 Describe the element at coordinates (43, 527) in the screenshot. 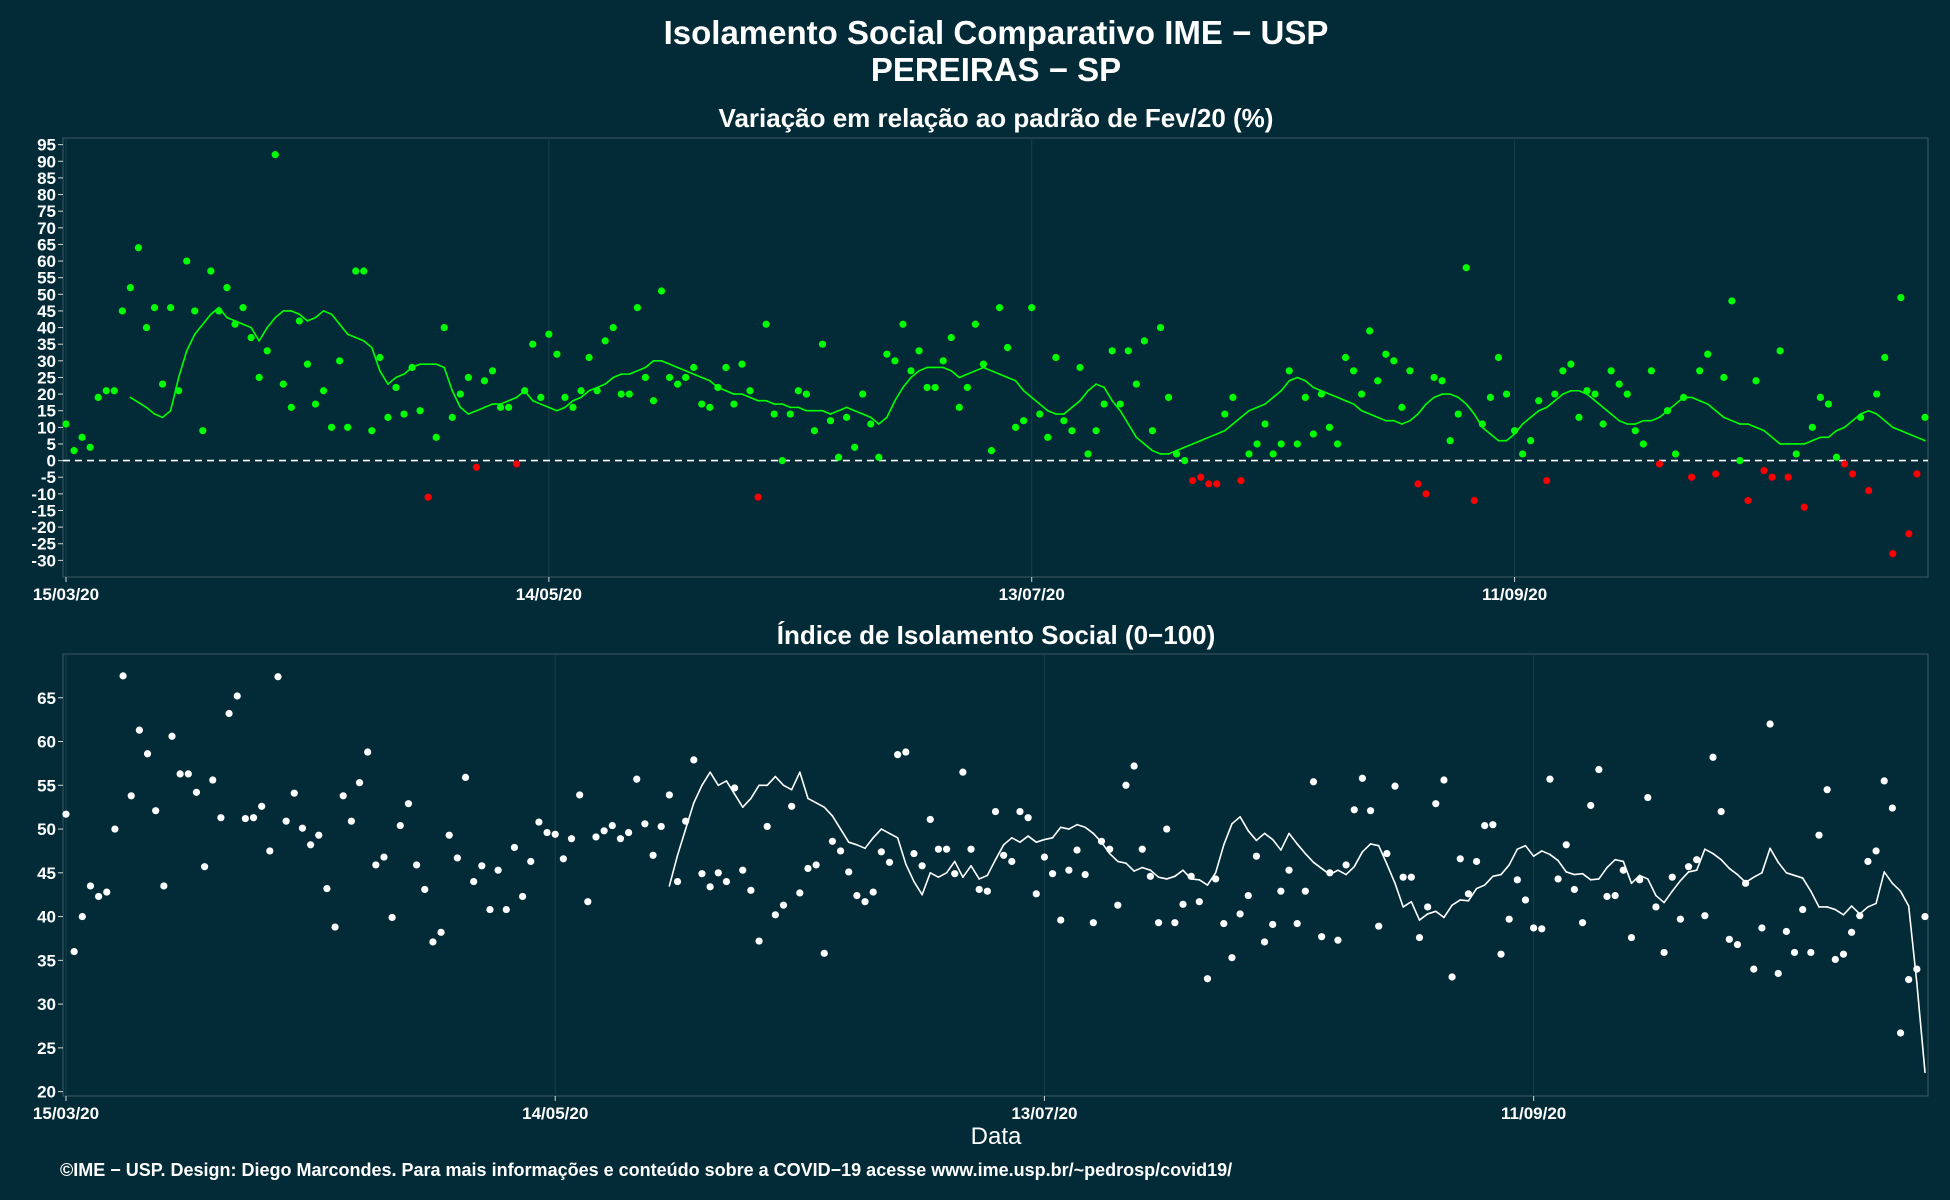

I see `panel1-ytick-label: -20` at that location.